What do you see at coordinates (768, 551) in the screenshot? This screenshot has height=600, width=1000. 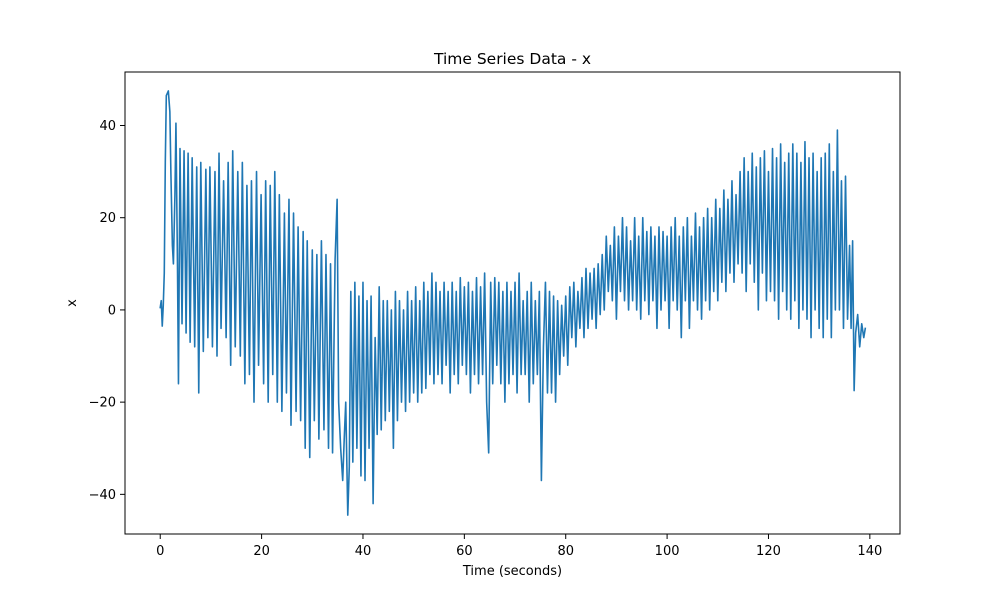 I see `x-tick-label: 120` at bounding box center [768, 551].